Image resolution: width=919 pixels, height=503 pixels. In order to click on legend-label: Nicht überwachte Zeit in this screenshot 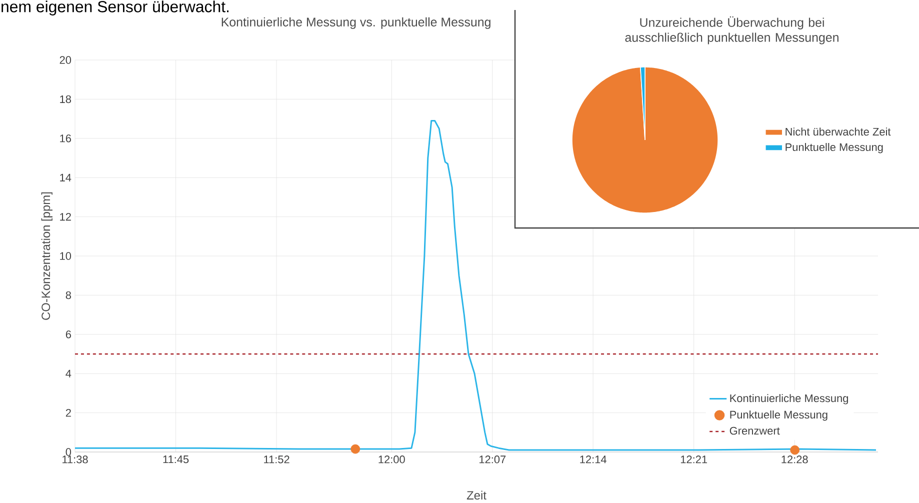, I will do `click(838, 132)`.